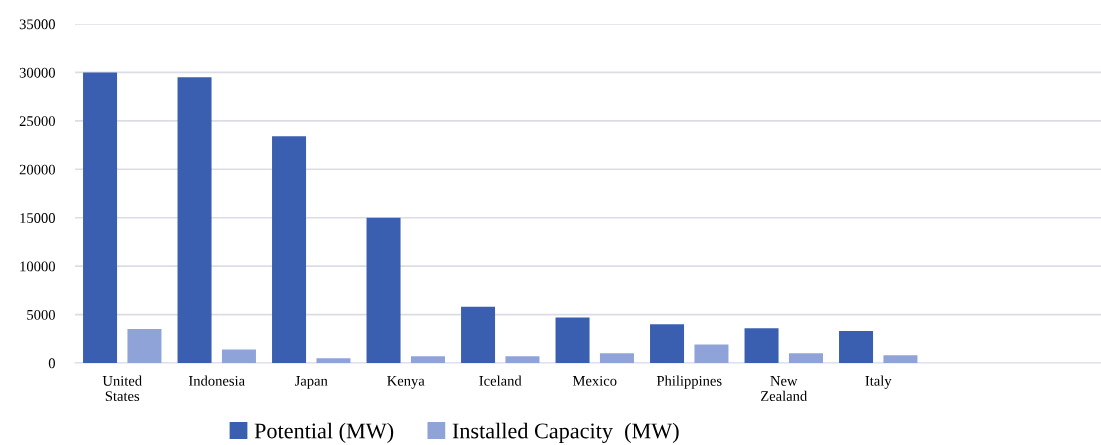 This screenshot has height=445, width=1101. I want to click on y-tick-label: 5000, so click(41, 314).